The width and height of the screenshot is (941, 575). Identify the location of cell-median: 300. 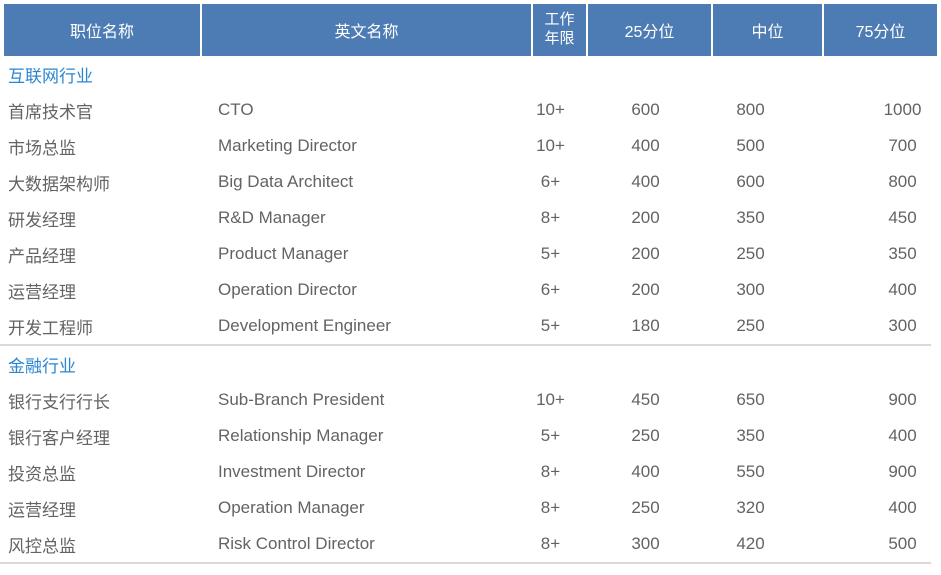
(750, 289).